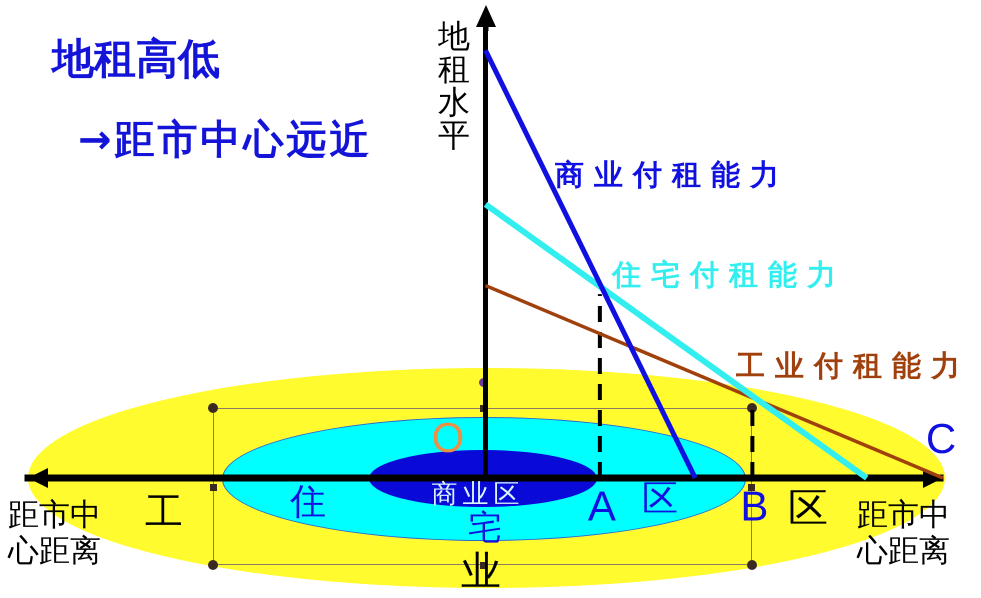 The height and width of the screenshot is (598, 981). Describe the element at coordinates (671, 175) in the screenshot. I see `series-label: 商业付租能力` at that location.